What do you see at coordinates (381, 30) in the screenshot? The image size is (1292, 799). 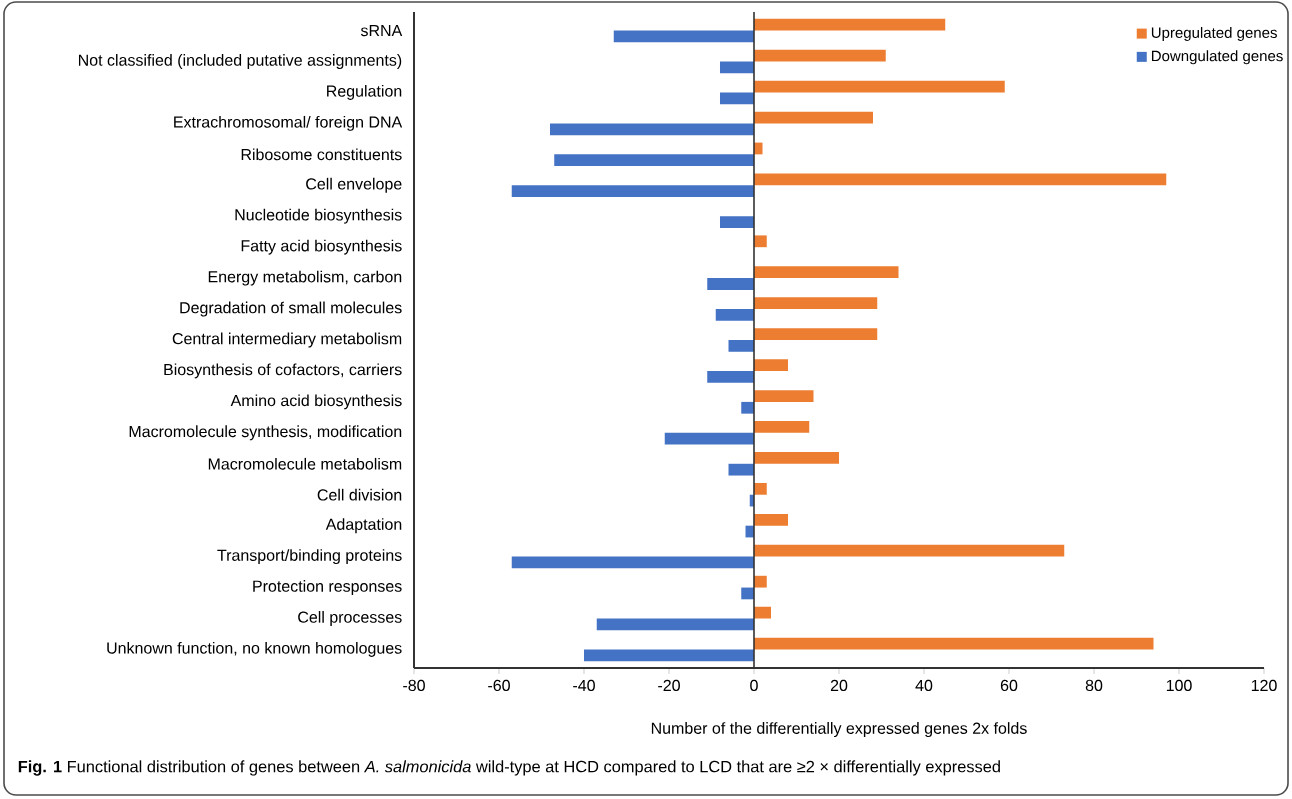 I see `y-tick-label: sRNA` at bounding box center [381, 30].